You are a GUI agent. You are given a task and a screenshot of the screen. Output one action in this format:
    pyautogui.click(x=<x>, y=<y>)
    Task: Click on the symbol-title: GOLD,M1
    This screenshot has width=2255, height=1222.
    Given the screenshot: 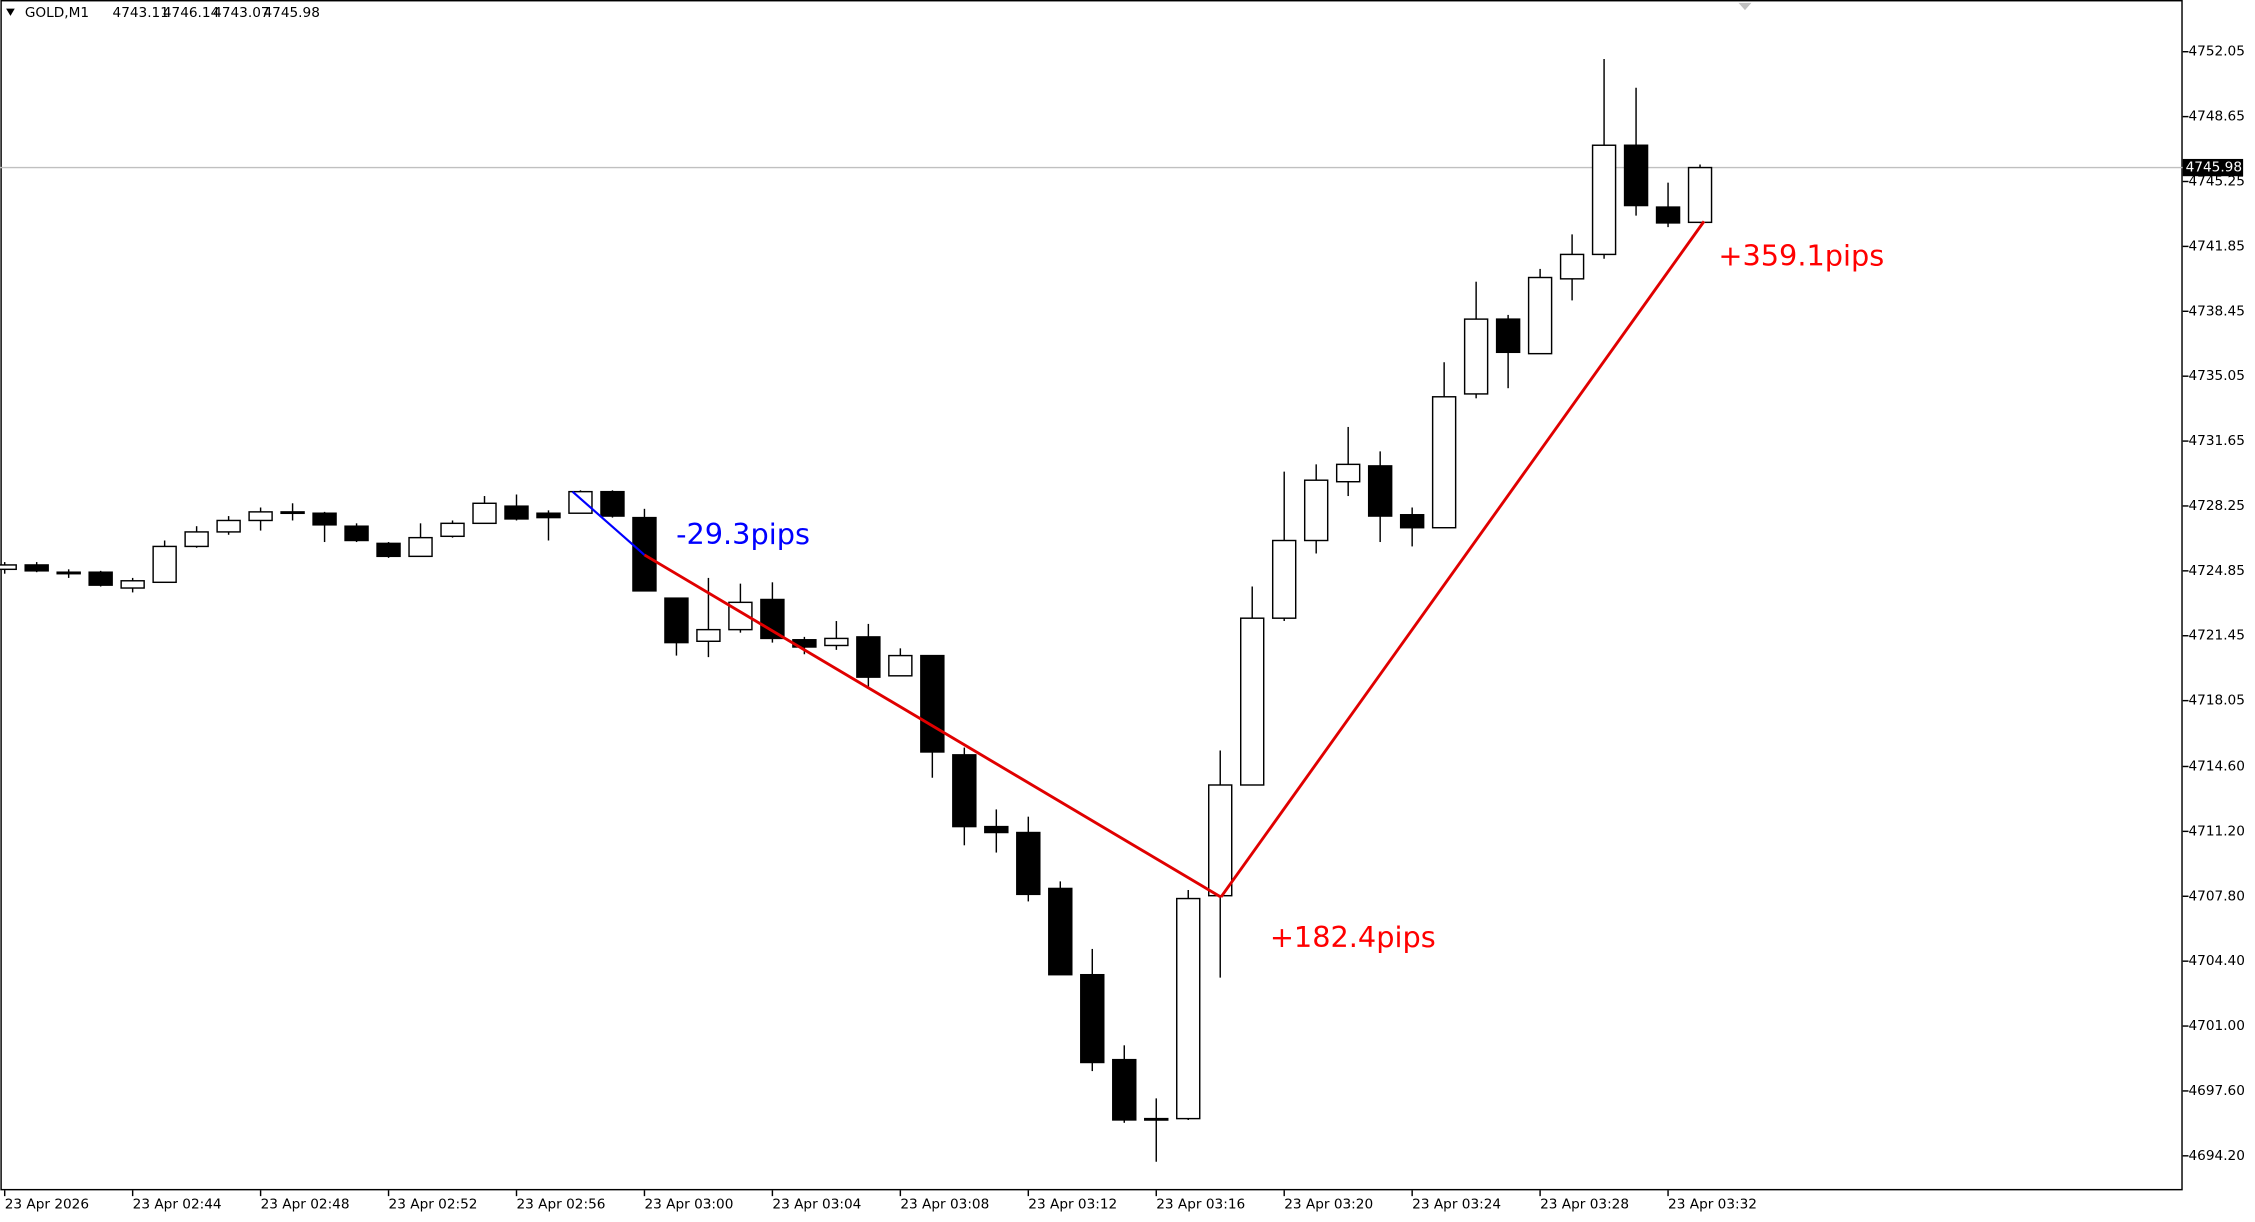 What is the action you would take?
    pyautogui.click(x=57, y=13)
    